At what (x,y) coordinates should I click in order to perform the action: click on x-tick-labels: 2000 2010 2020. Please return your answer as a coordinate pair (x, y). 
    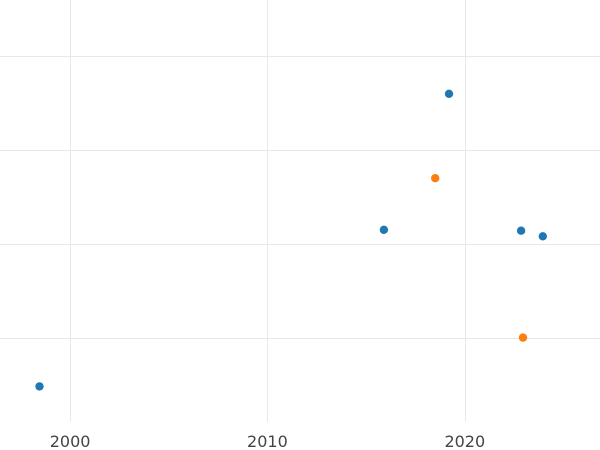
    Looking at the image, I should click on (267, 441).